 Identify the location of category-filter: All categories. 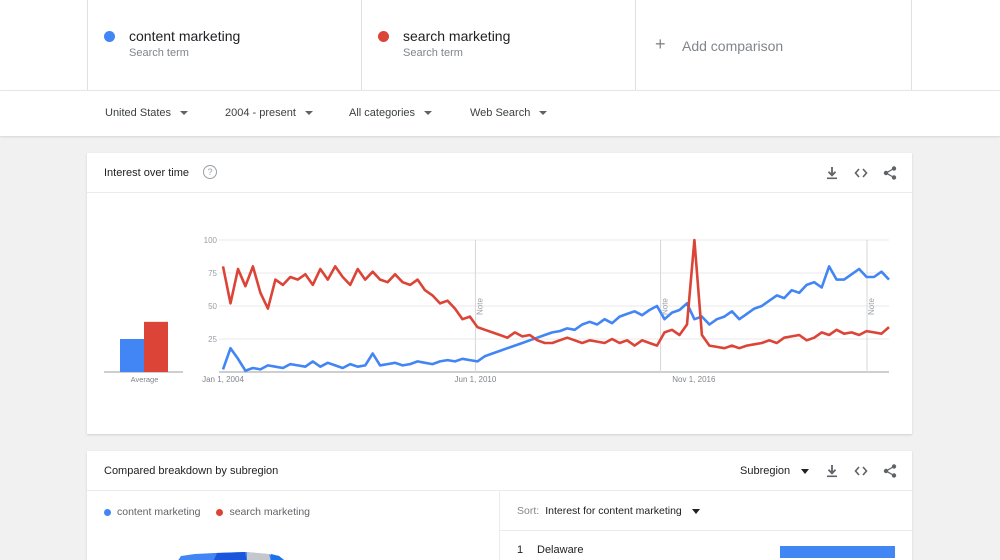
(391, 113).